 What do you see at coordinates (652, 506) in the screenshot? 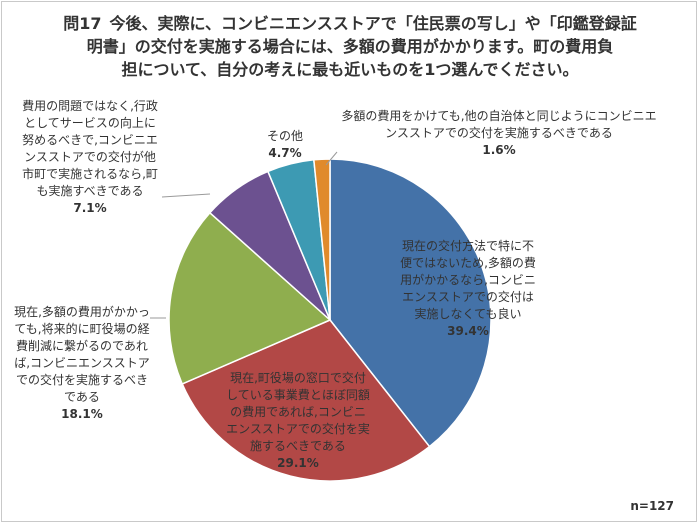
I see `sample-size: n=127` at bounding box center [652, 506].